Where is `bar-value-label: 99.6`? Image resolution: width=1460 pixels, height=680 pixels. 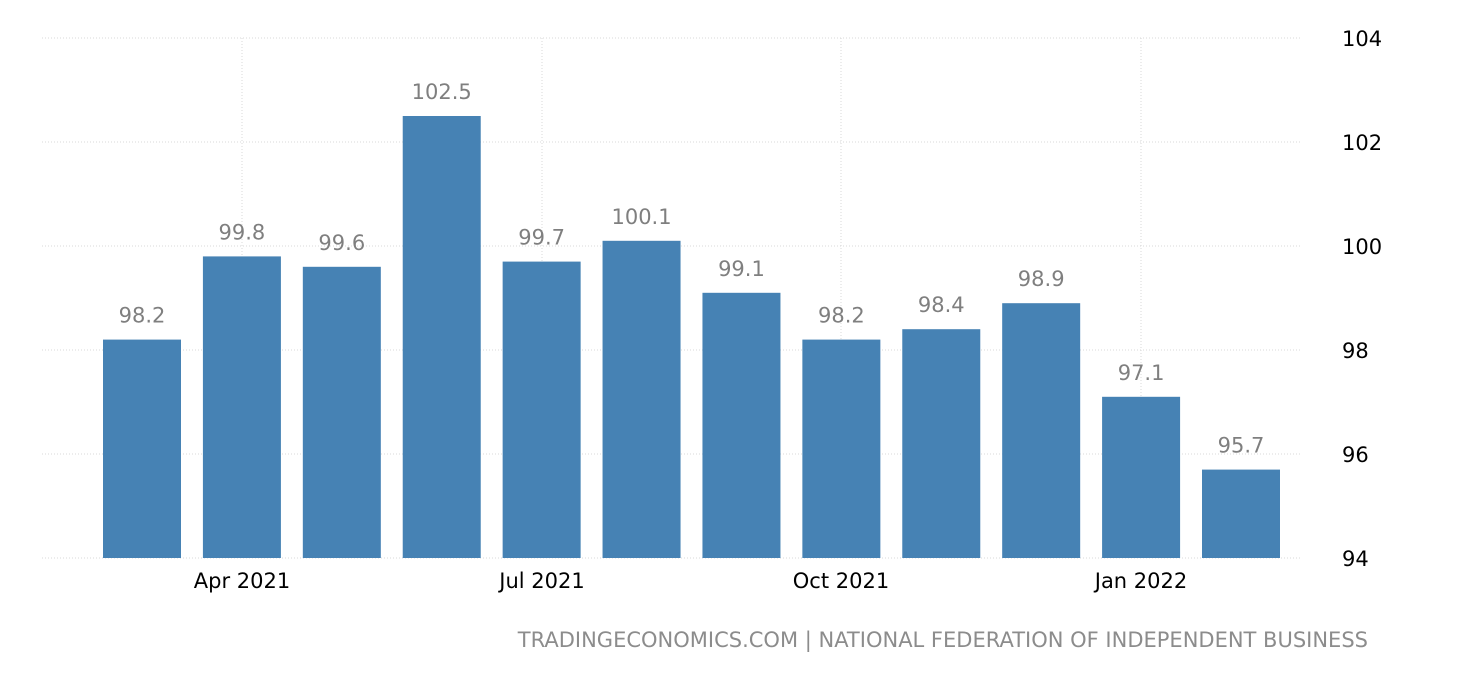
bar-value-label: 99.6 is located at coordinates (341, 243).